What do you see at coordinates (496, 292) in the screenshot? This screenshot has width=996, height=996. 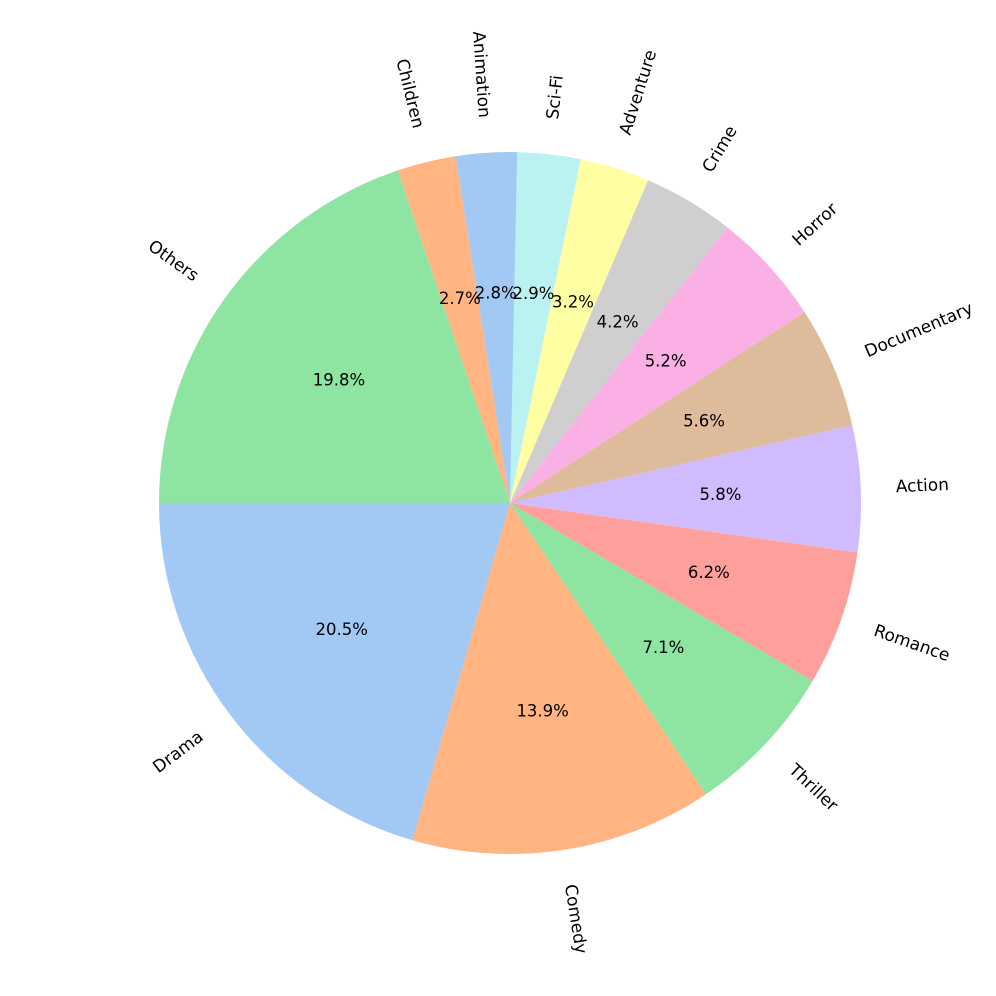 I see `pct-label-animation: 2.8%` at bounding box center [496, 292].